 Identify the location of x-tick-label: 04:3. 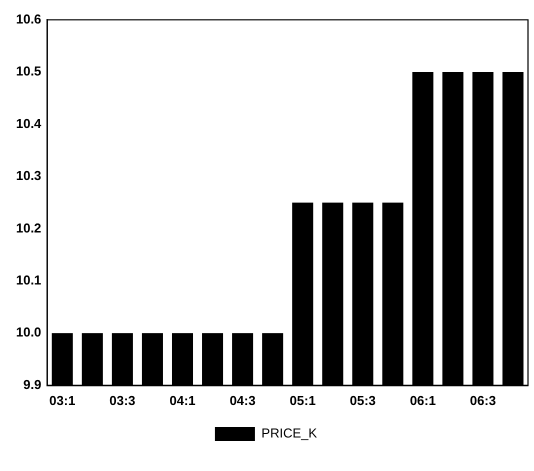
(243, 400).